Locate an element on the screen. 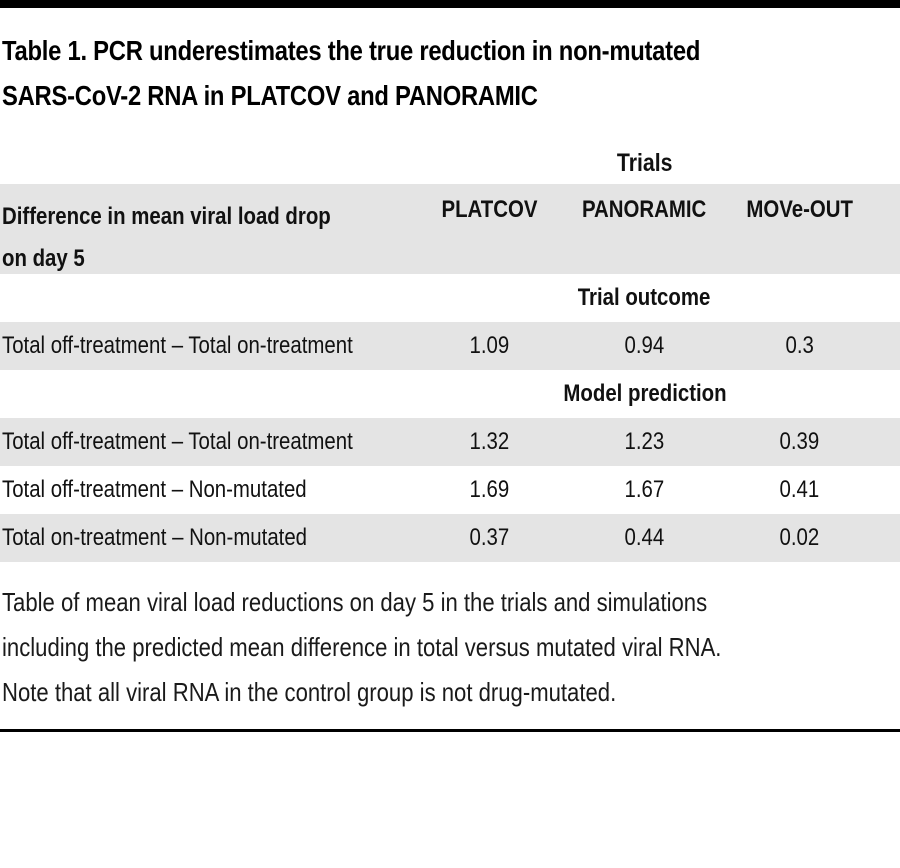  section-header-row-trial-outcome: Trial outcome is located at coordinates (450, 298).